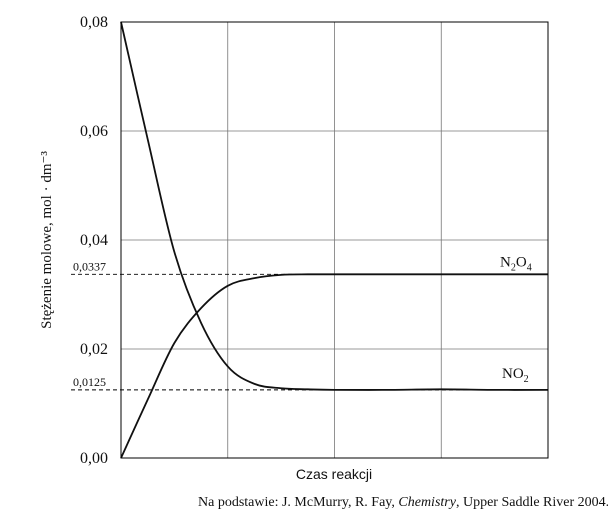 This screenshot has width=608, height=517. Describe the element at coordinates (89, 266) in the screenshot. I see `reference-label: 0,0337` at that location.